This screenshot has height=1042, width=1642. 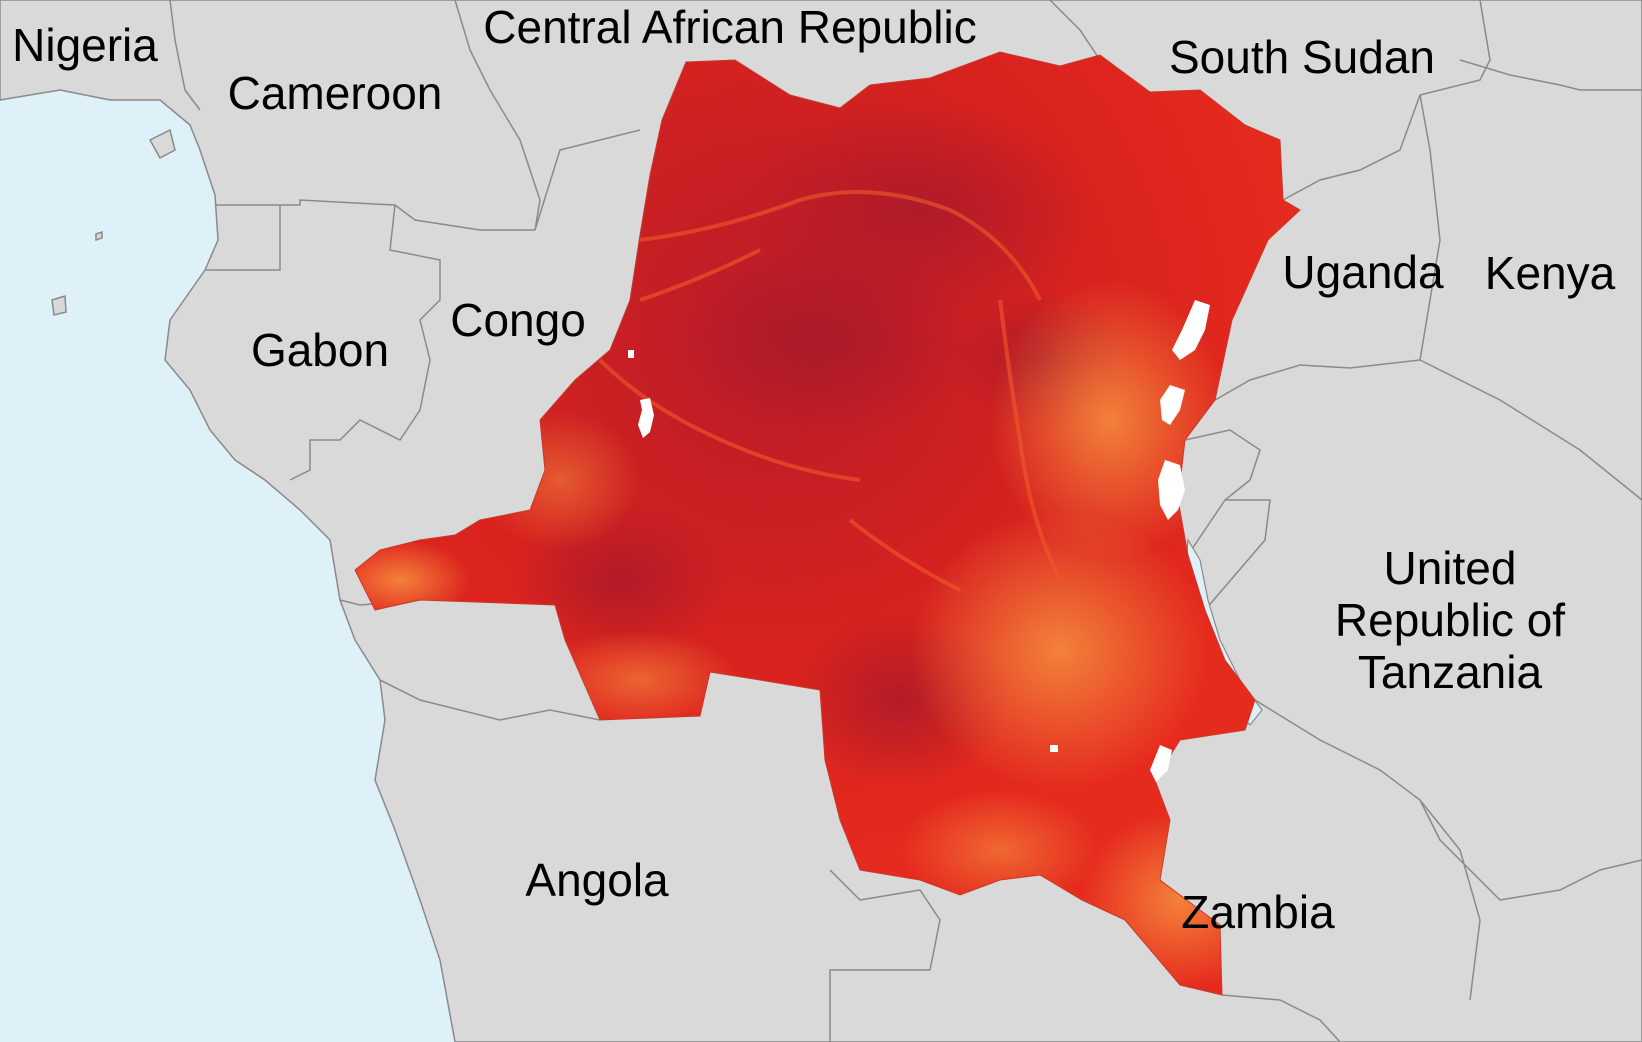 I want to click on label-kenya: Kenya, so click(x=1550, y=273).